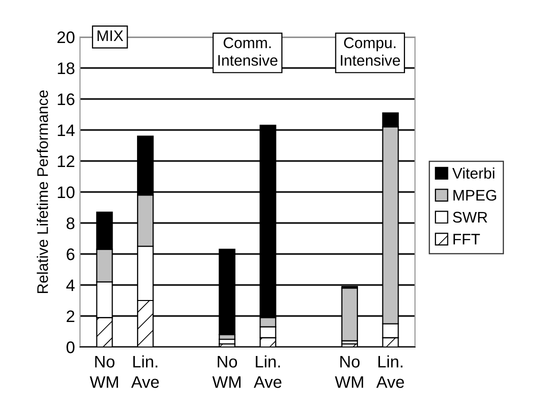 The height and width of the screenshot is (405, 533). Describe the element at coordinates (467, 239) in the screenshot. I see `legend-label: FFT` at that location.